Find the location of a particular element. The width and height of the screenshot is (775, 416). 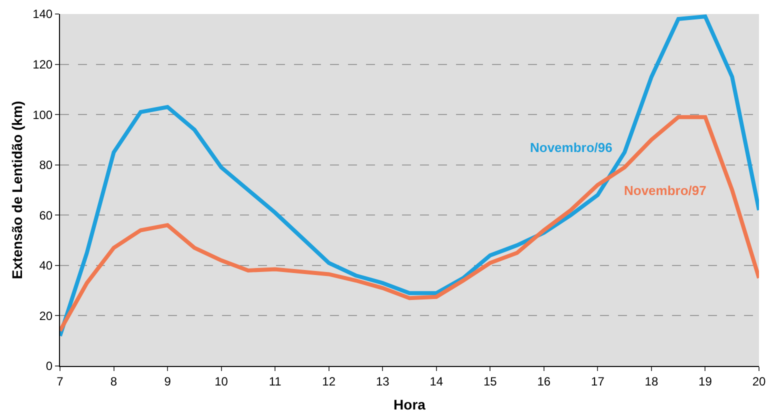

x-tick-label: 12 is located at coordinates (329, 381).